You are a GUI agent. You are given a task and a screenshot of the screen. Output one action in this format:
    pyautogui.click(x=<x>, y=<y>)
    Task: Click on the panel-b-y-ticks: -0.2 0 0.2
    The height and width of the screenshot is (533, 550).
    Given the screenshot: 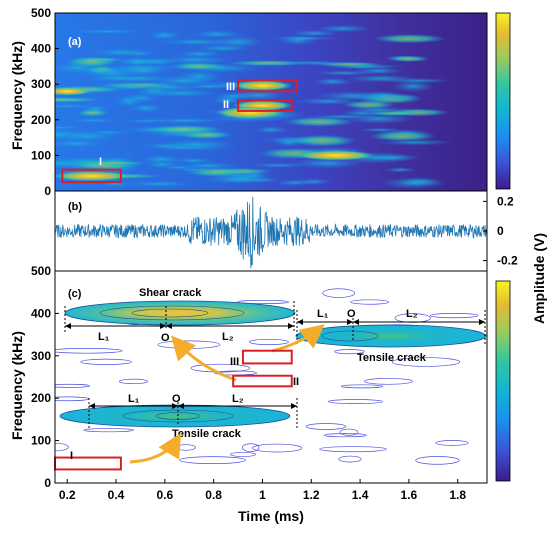 What is the action you would take?
    pyautogui.click(x=500, y=231)
    